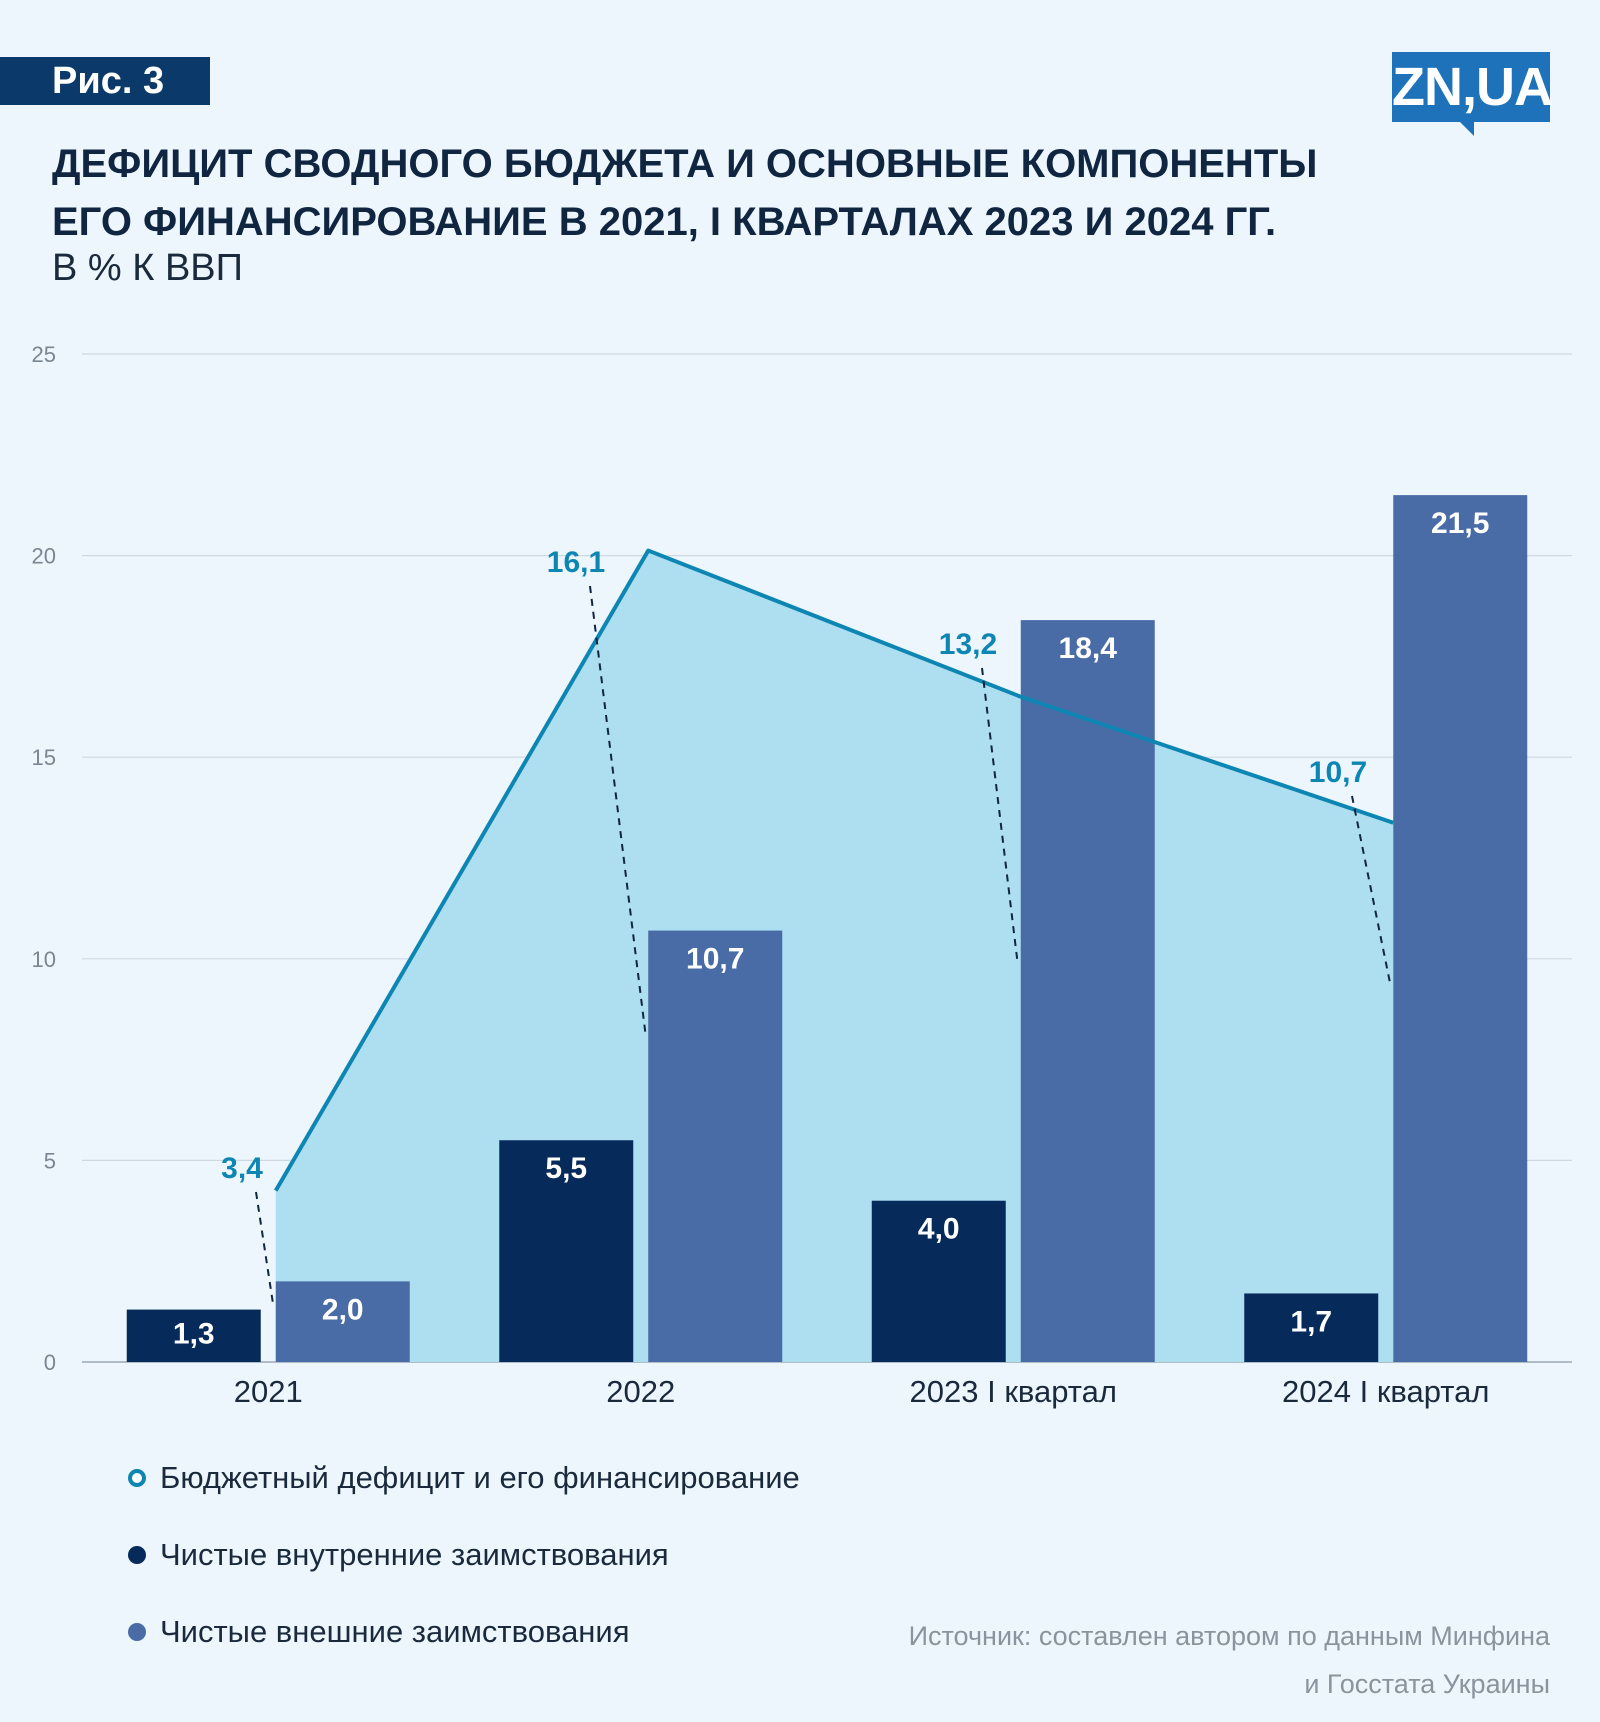  What do you see at coordinates (939, 1229) in the screenshot?
I see `data-label-domestic: 4,0` at bounding box center [939, 1229].